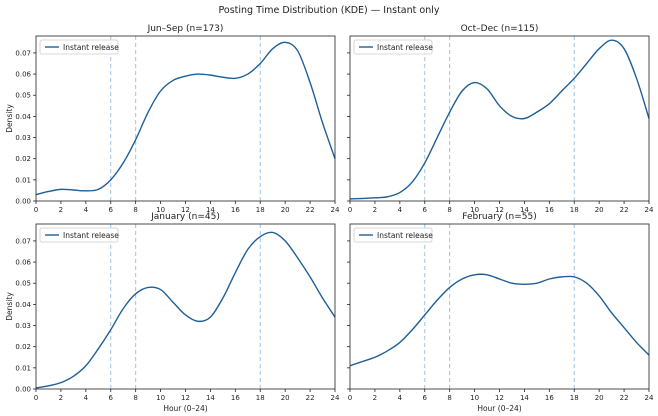 This screenshot has width=658, height=416. What do you see at coordinates (500, 29) in the screenshot?
I see `panel-title: Oct–Dec (n=115)` at bounding box center [500, 29].